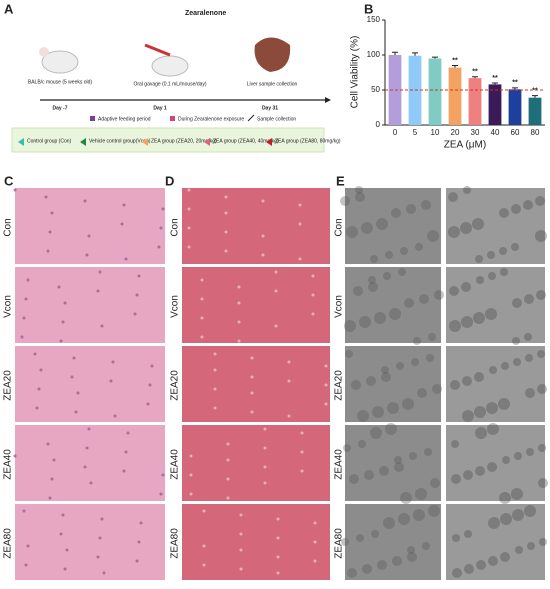 This screenshot has height=589, width=550. Describe the element at coordinates (184, 141) in the screenshot. I see `group-label: ZEA group (ZEA20, 20mg/kg)` at that location.